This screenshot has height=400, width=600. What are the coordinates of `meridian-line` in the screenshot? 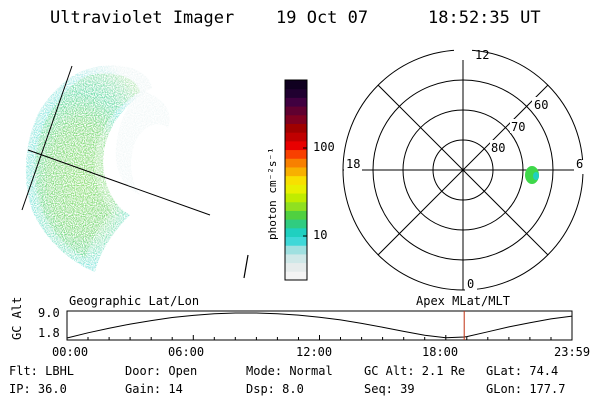 It's located at (47, 138).